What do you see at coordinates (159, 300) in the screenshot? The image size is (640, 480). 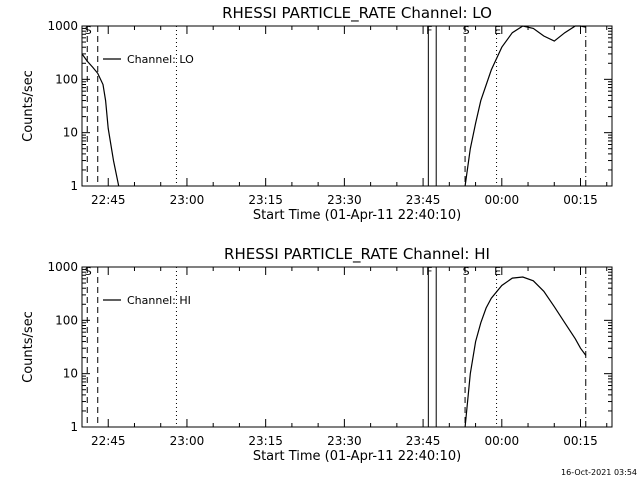 I see `legend-label: Channel: HI` at bounding box center [159, 300].